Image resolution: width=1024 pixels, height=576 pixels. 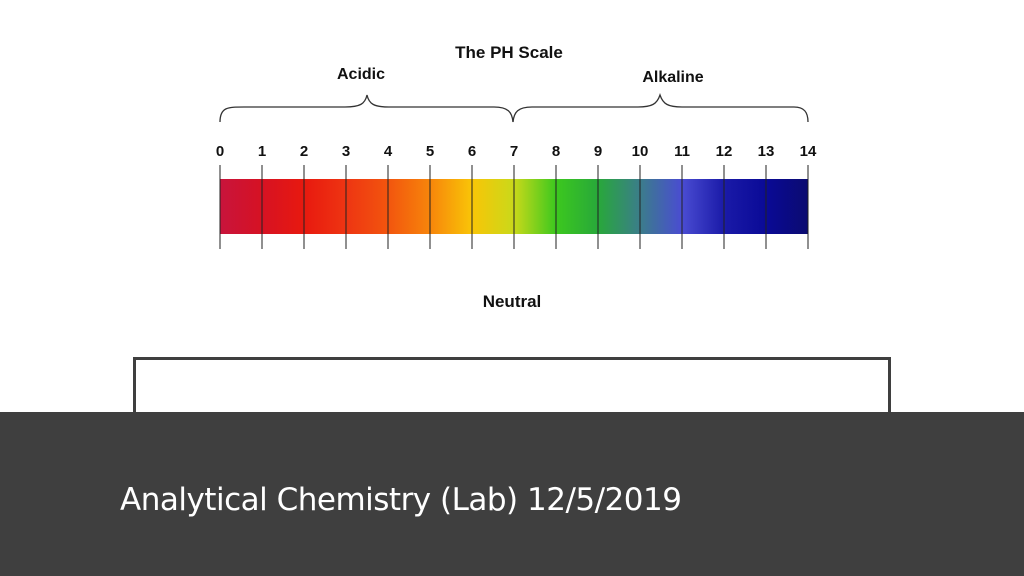 What do you see at coordinates (430, 151) in the screenshot?
I see `scale-label-5: 5` at bounding box center [430, 151].